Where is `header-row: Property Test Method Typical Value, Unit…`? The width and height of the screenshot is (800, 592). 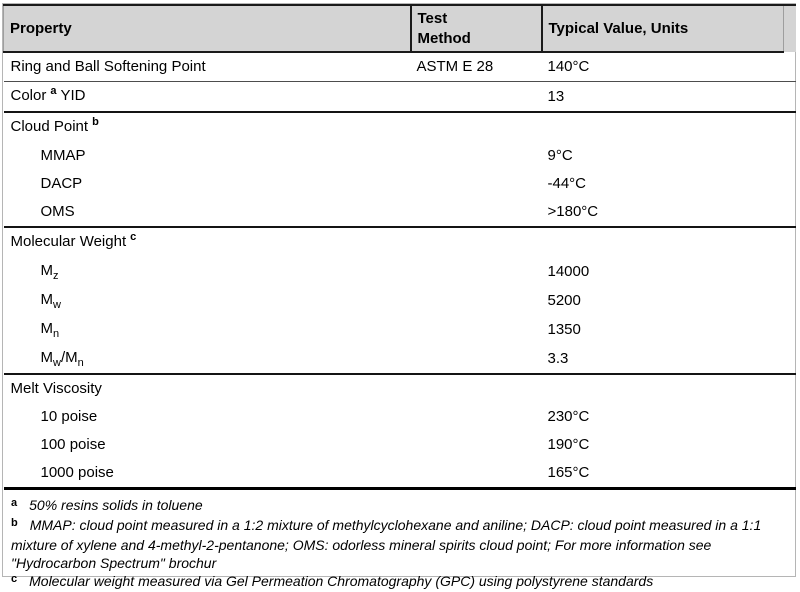 header-row: Property Test Method Typical Value, Unit… is located at coordinates (399, 28).